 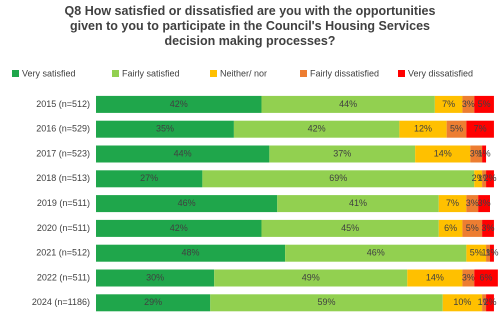 What do you see at coordinates (49, 73) in the screenshot?
I see `legend-label: Very satisfied` at bounding box center [49, 73].